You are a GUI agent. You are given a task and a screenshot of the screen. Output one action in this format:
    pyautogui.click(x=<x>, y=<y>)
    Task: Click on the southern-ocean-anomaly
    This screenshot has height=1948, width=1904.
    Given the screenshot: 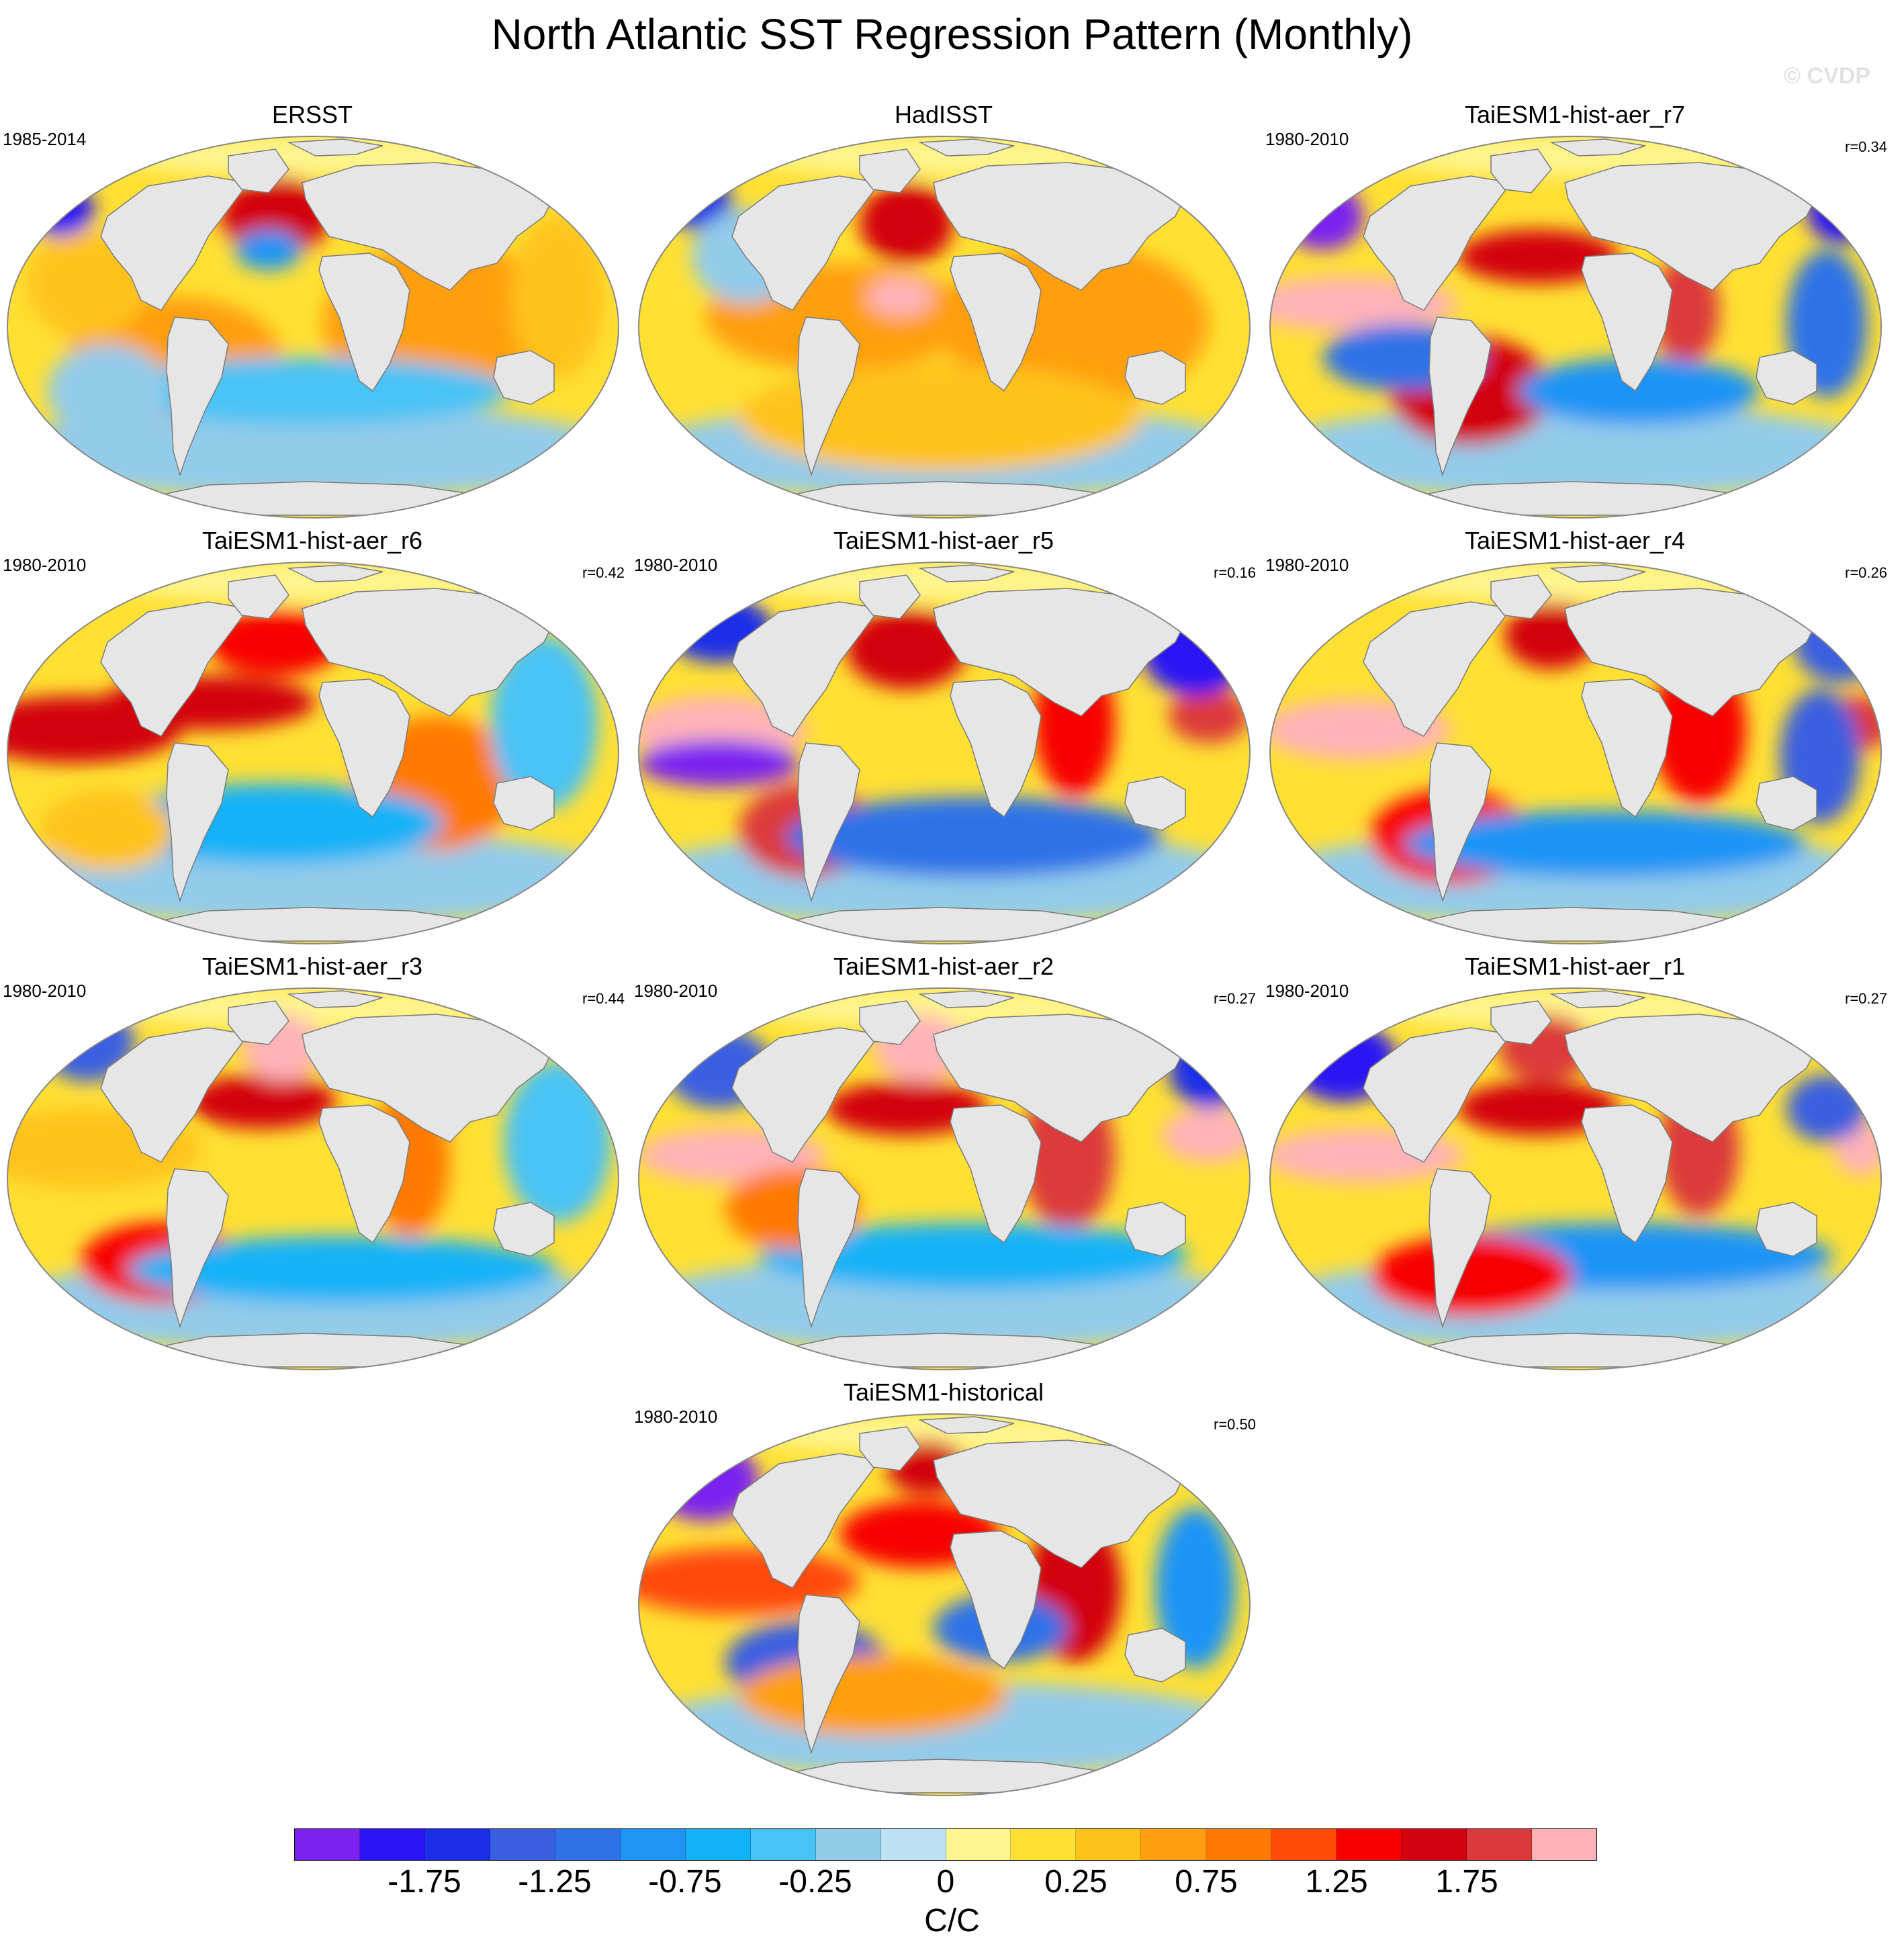 What is the action you would take?
    pyautogui.click(x=313, y=451)
    